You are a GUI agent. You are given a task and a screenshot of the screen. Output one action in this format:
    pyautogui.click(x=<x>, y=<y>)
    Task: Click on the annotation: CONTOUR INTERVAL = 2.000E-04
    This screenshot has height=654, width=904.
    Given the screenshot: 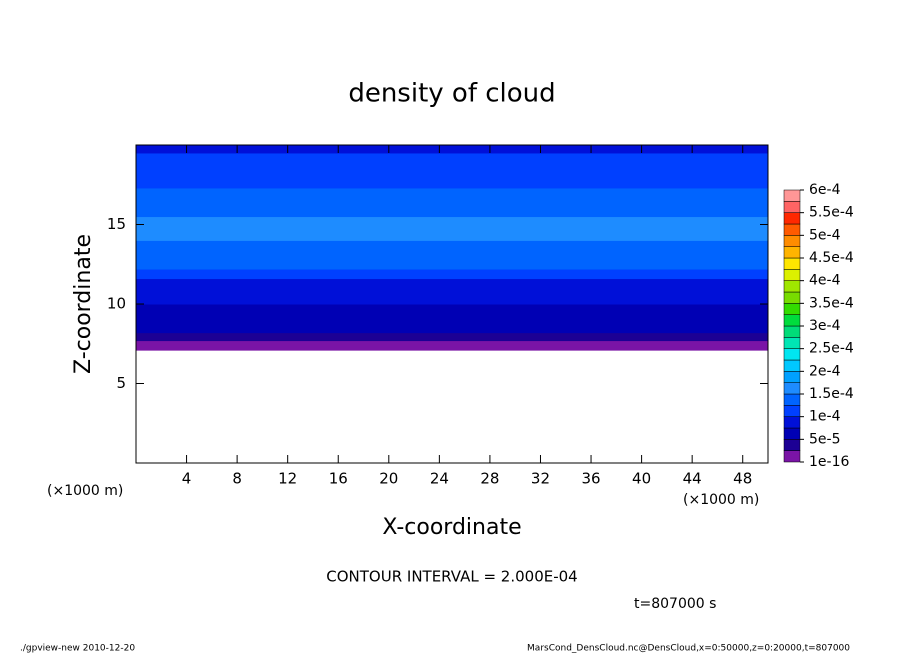 What is the action you would take?
    pyautogui.click(x=451, y=577)
    